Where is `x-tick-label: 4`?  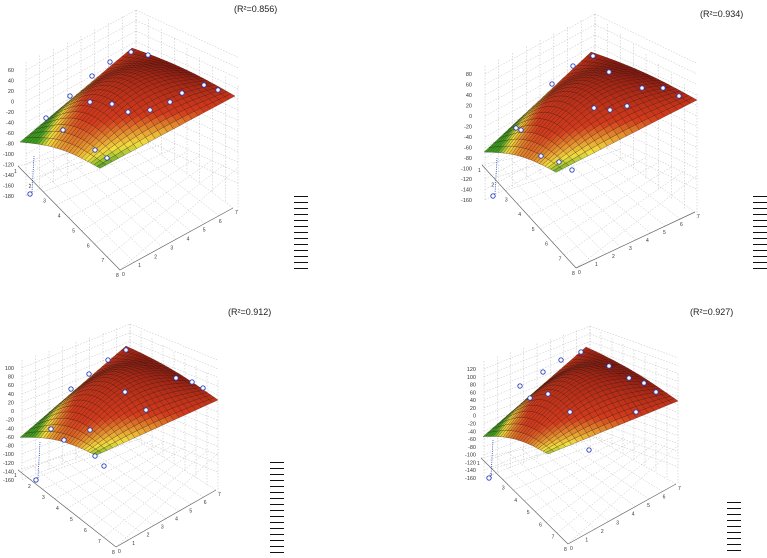 x-tick-label: 4 is located at coordinates (188, 240).